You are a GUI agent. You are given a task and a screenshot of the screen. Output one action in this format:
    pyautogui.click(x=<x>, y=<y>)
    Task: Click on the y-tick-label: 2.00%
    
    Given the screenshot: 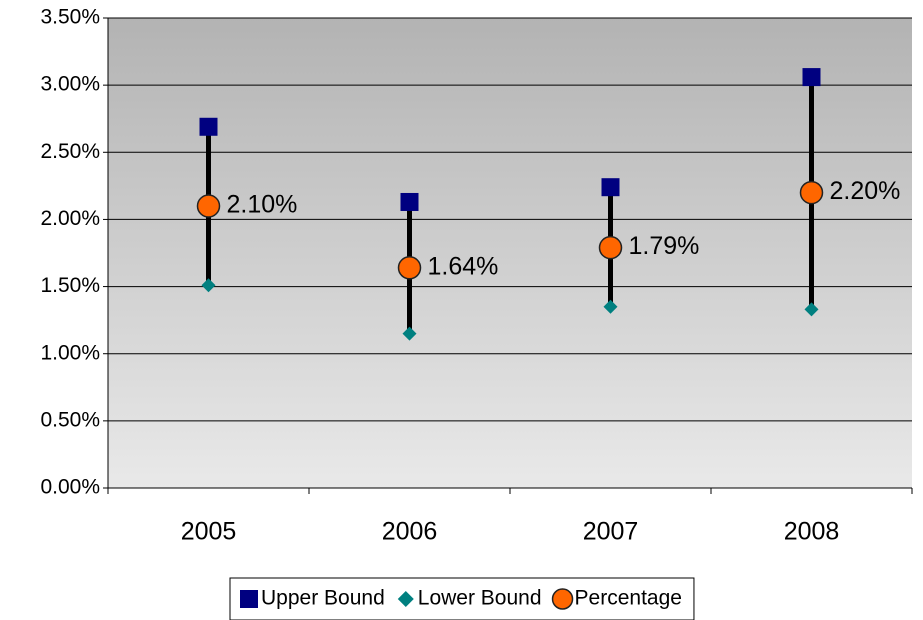 What is the action you would take?
    pyautogui.click(x=70, y=218)
    